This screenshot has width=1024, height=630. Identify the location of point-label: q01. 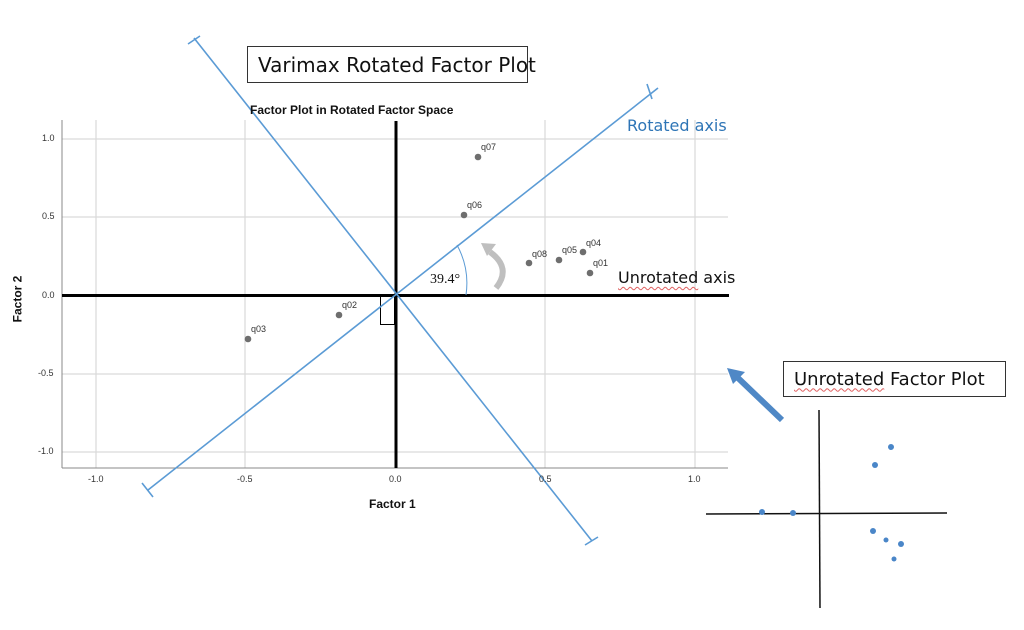
(601, 263).